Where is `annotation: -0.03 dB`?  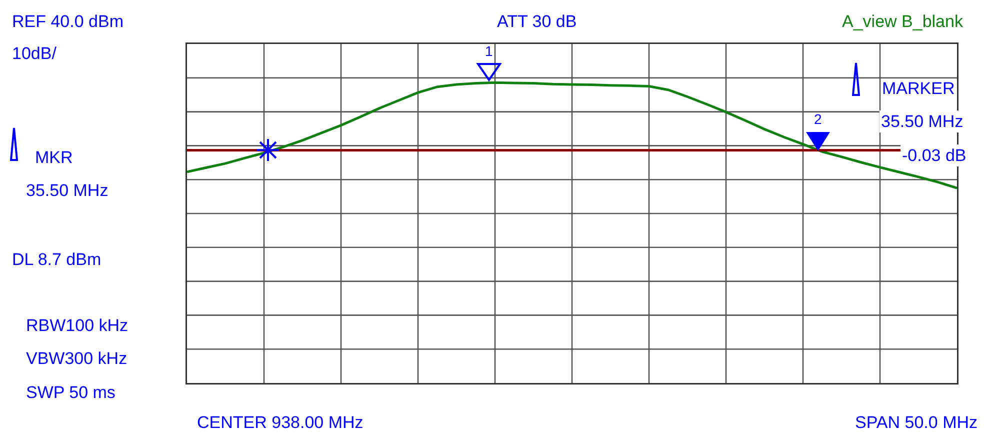
annotation: -0.03 dB is located at coordinates (934, 155).